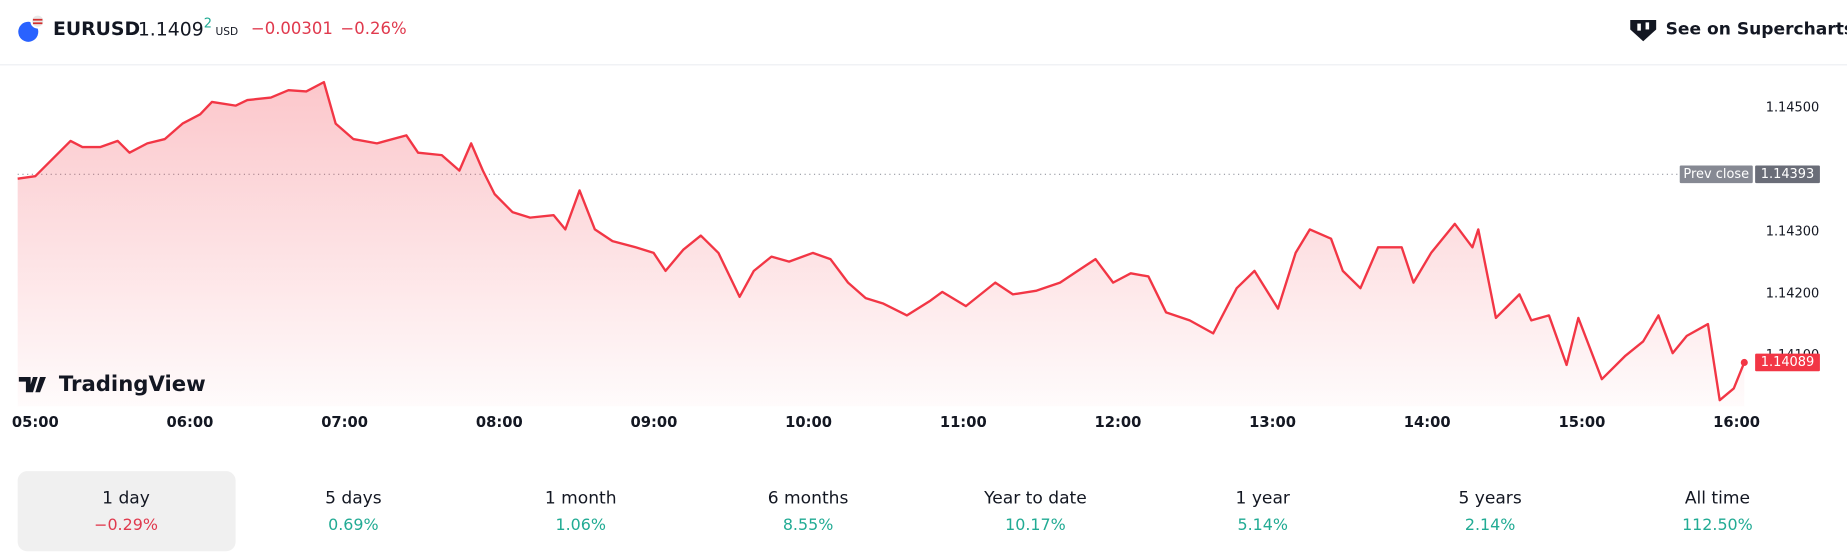  I want to click on period-change: −0.29%, so click(126, 524).